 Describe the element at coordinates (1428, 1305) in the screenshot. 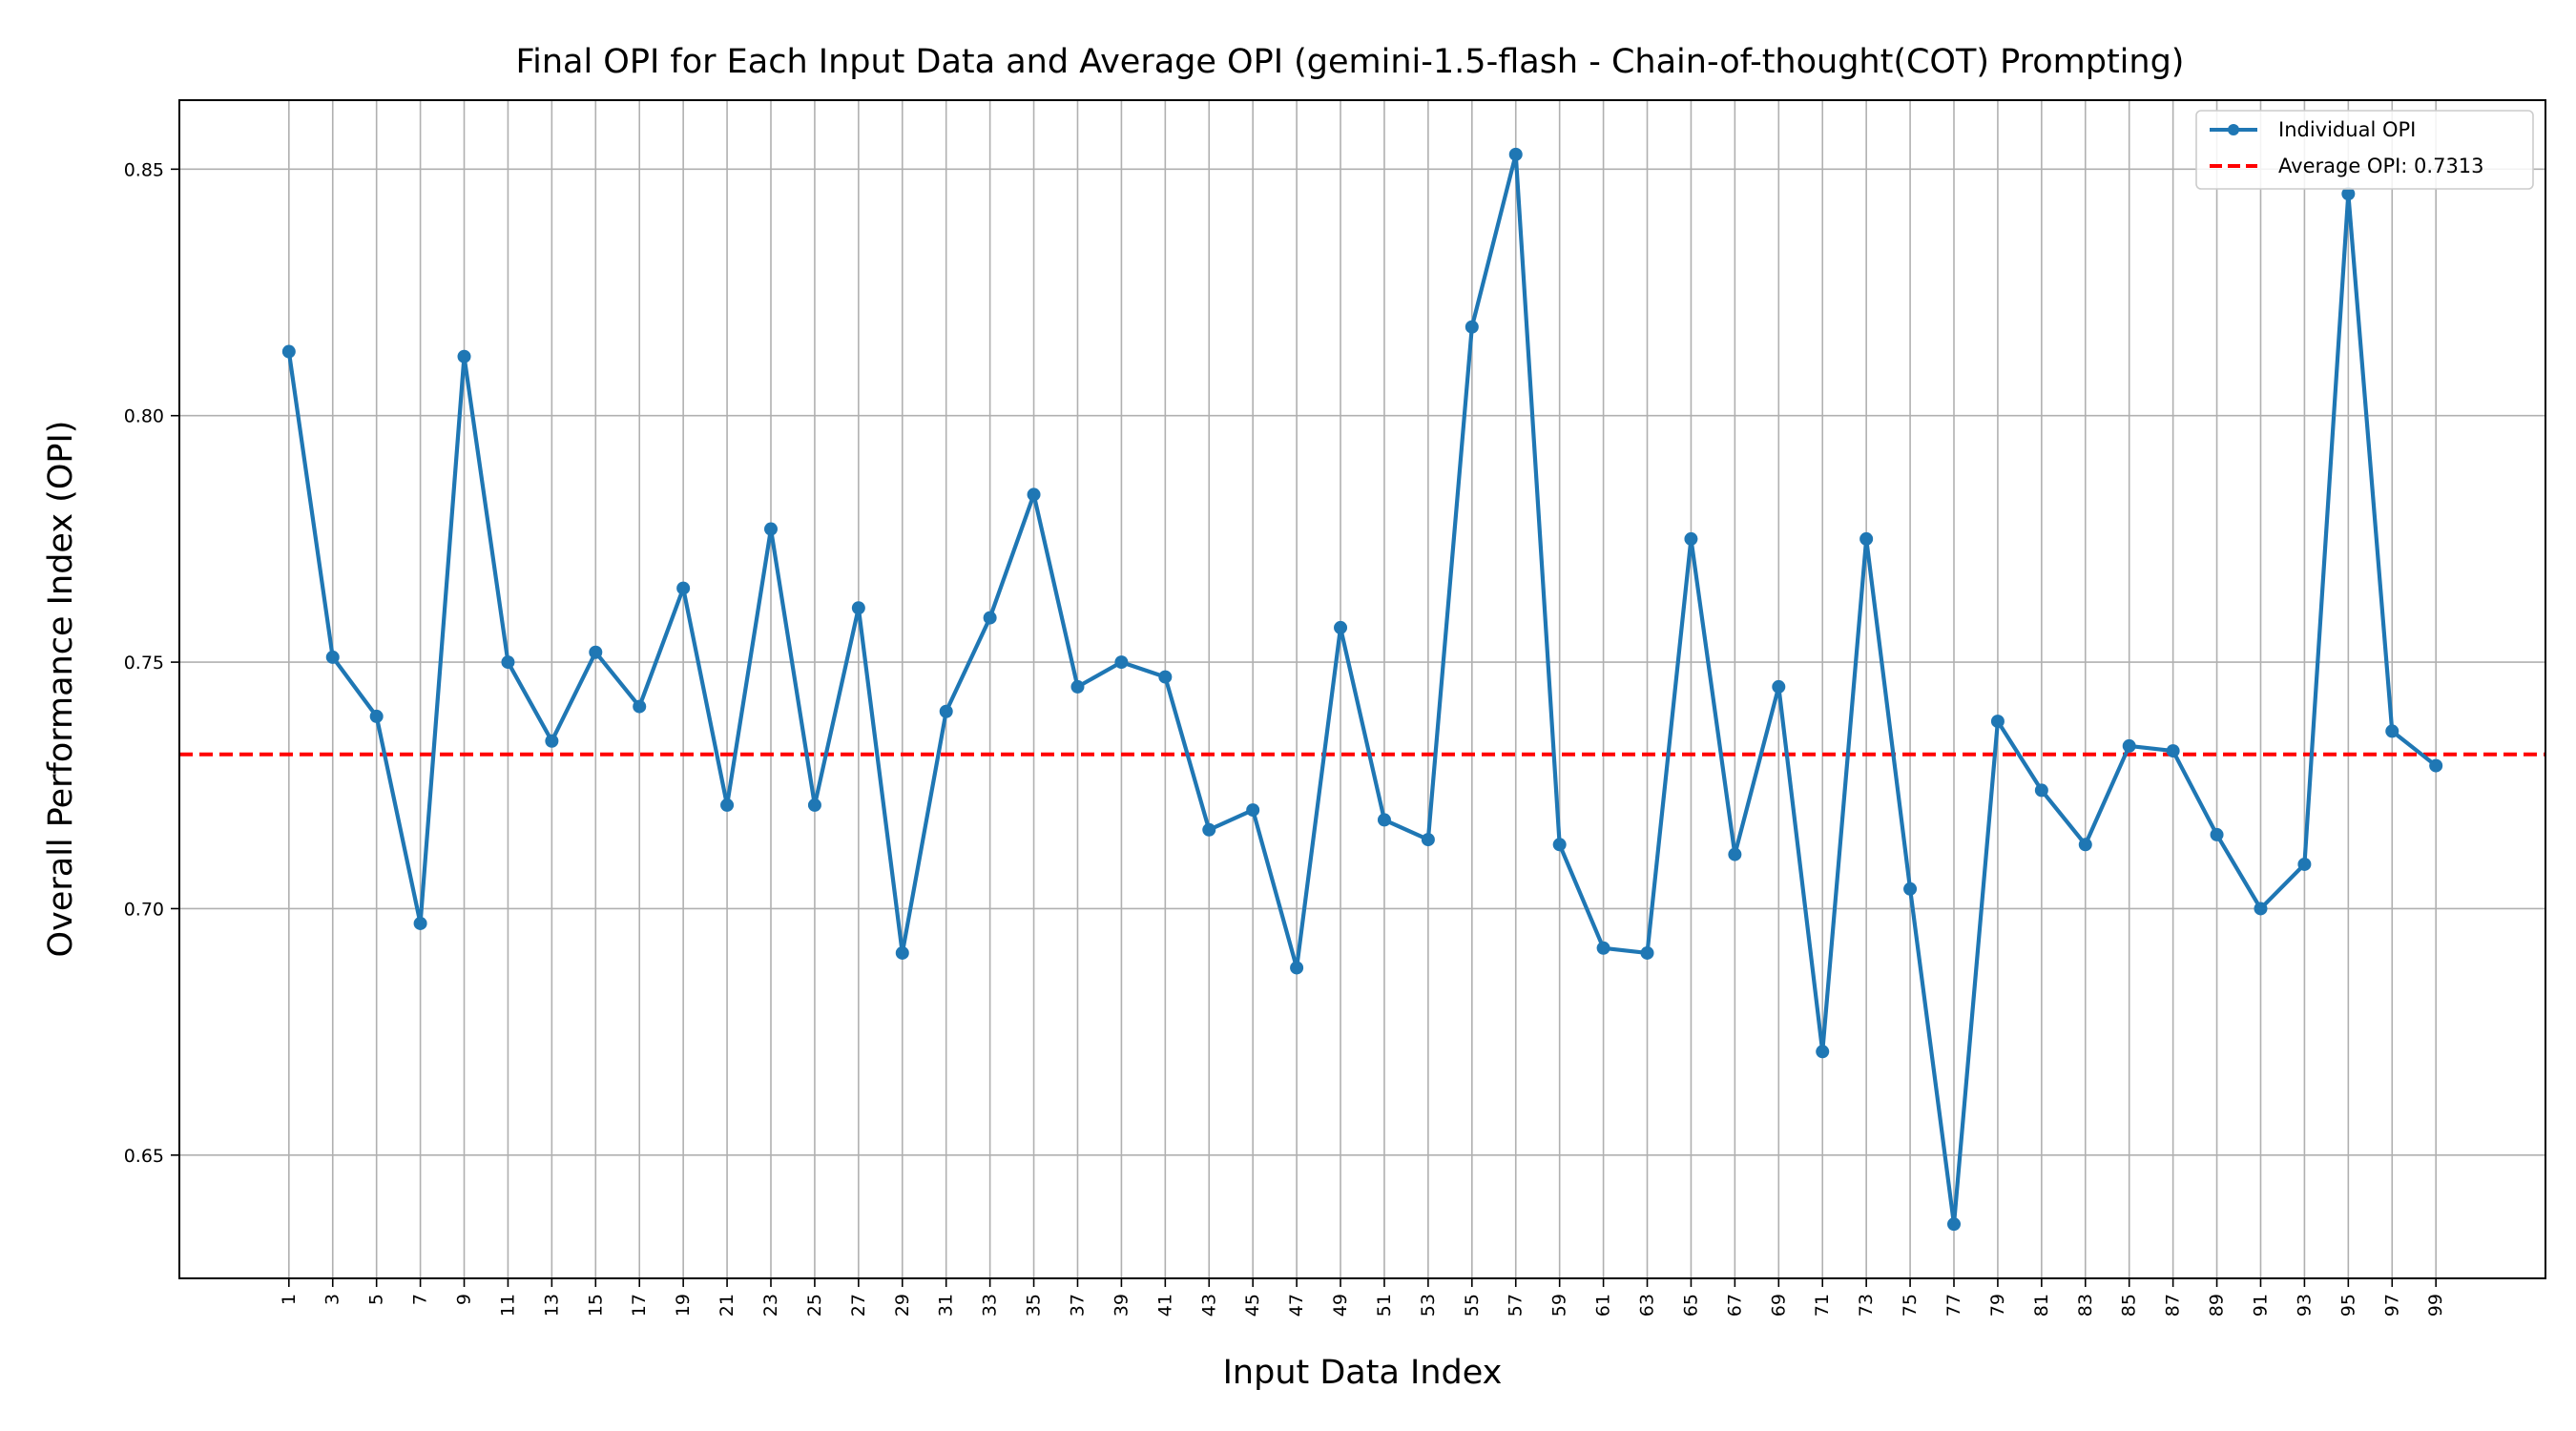

I see `x-tick-label: 53` at that location.